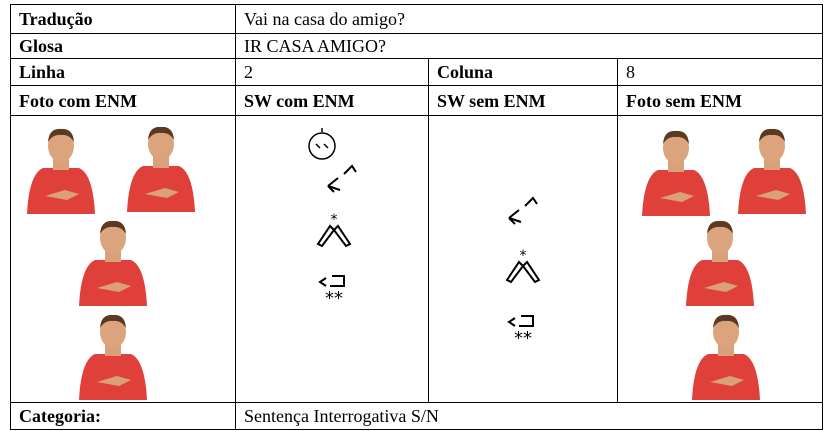 This screenshot has width=830, height=431. I want to click on header: SW com ENM, so click(332, 100).